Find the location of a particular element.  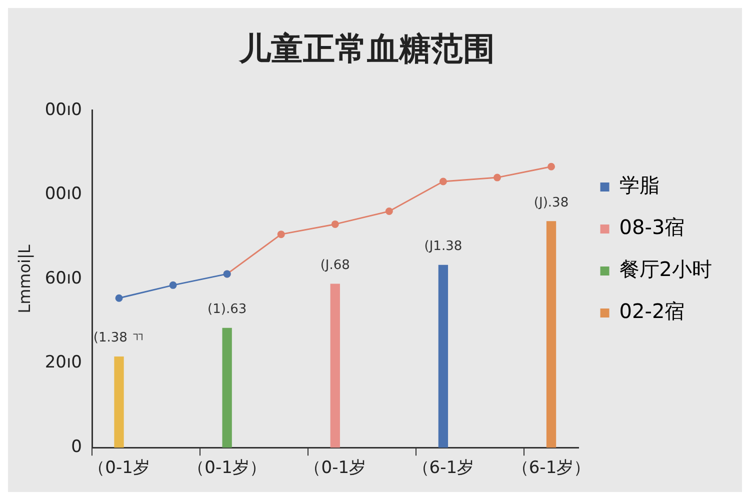

x-tick-label: （6-1岁 is located at coordinates (443, 468).